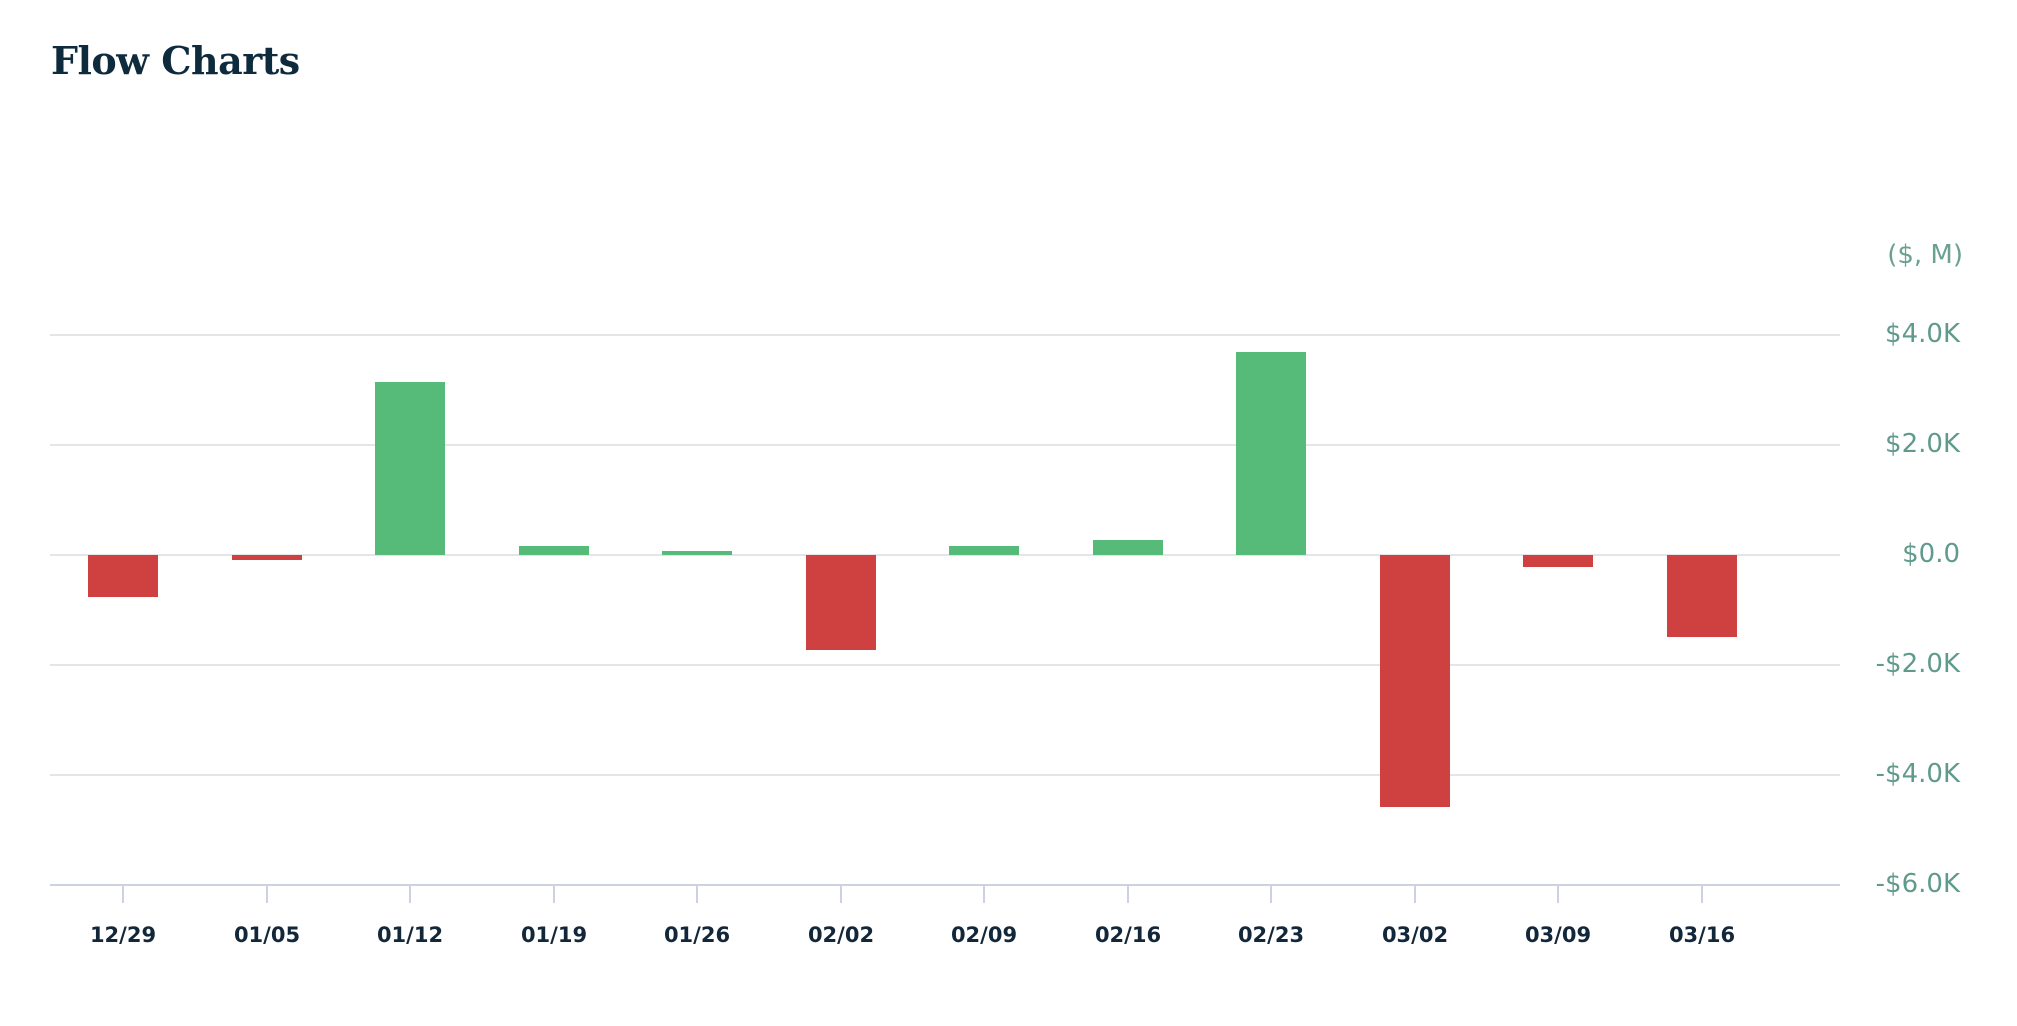 The height and width of the screenshot is (1026, 2017). What do you see at coordinates (841, 935) in the screenshot?
I see `x-tick-label: 02/02` at bounding box center [841, 935].